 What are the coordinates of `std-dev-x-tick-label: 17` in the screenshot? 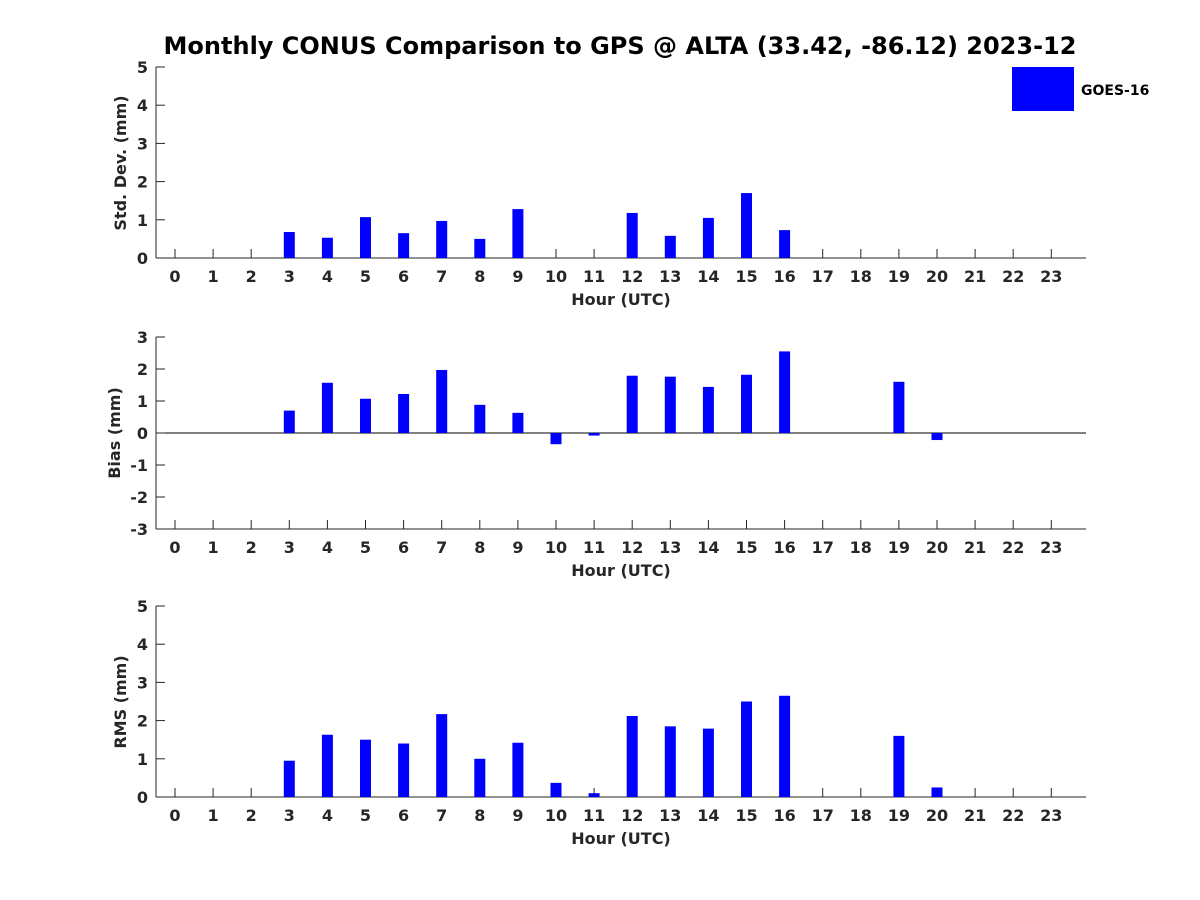 It's located at (823, 276).